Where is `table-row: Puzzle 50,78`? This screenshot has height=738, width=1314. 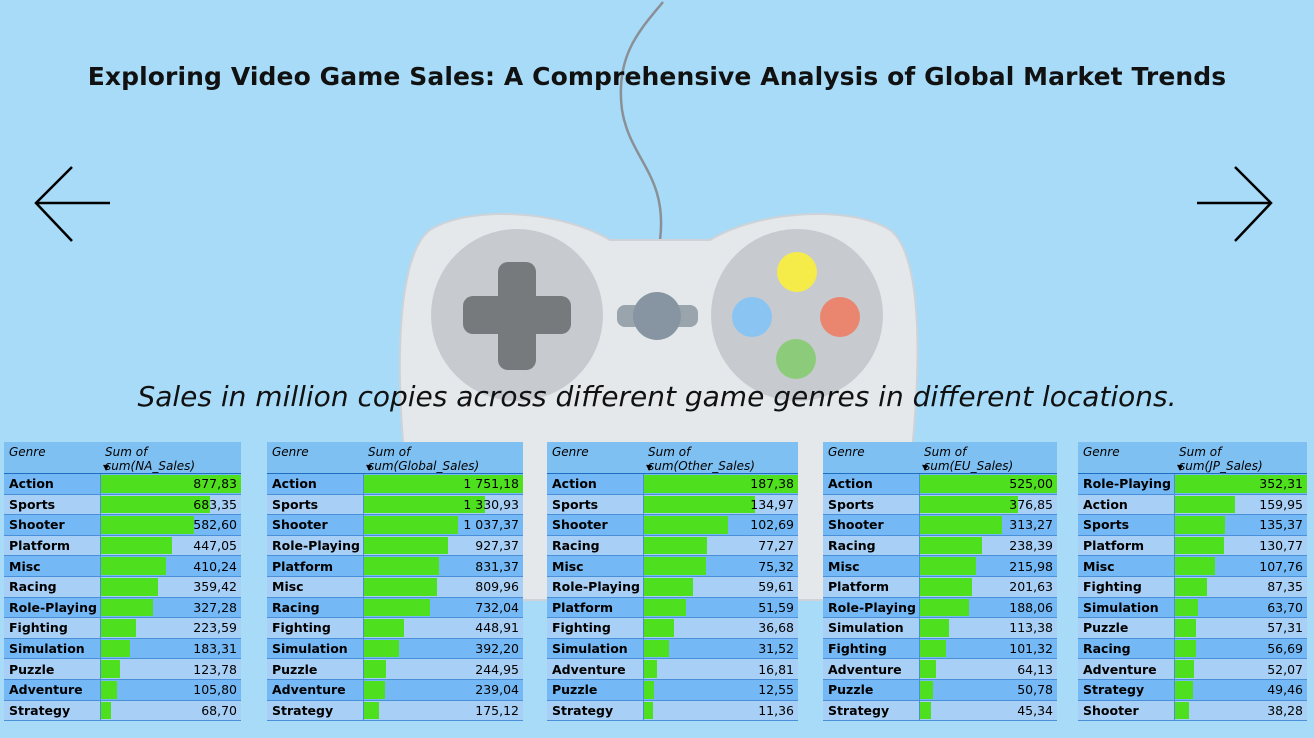 table-row: Puzzle 50,78 is located at coordinates (940, 690).